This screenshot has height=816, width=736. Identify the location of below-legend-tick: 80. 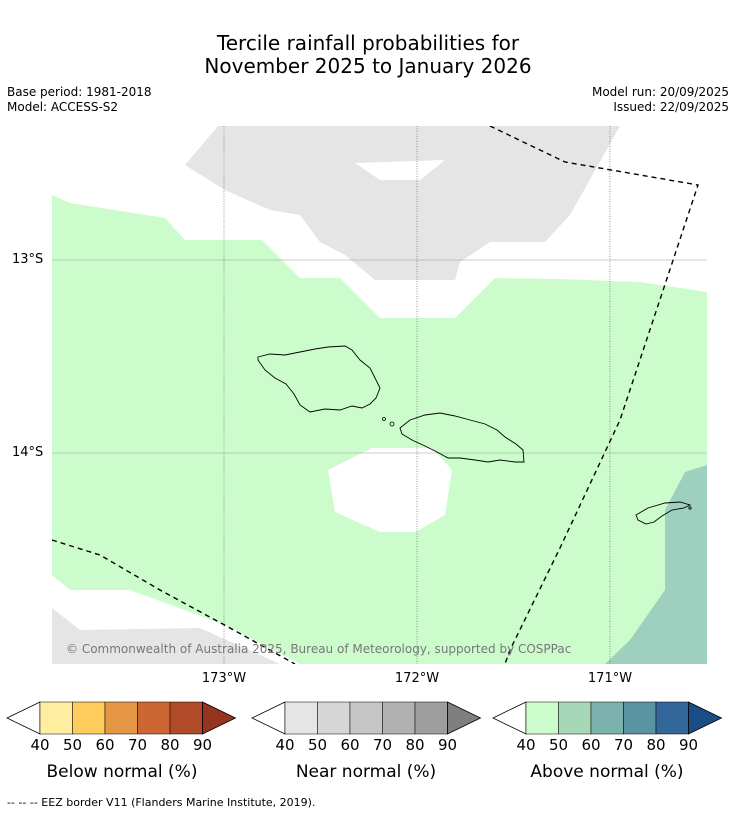
(170, 745).